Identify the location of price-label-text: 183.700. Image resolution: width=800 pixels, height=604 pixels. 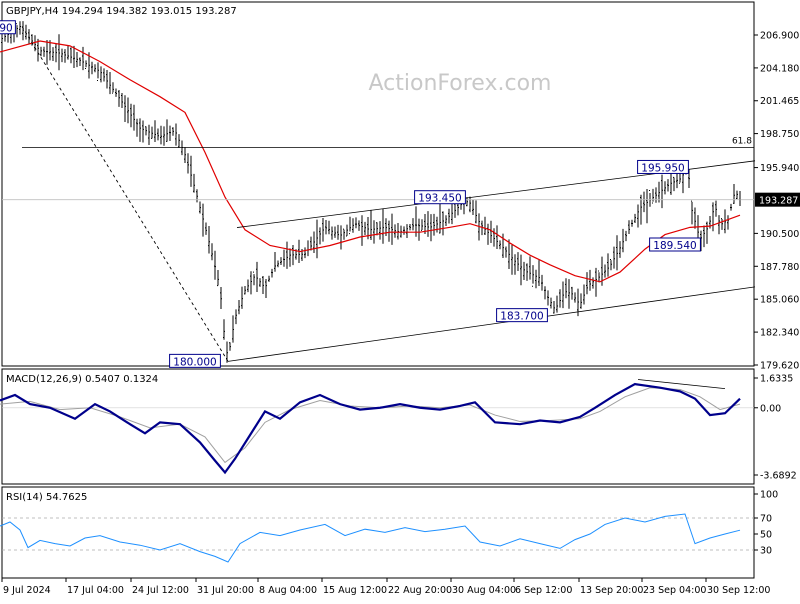
(521, 317).